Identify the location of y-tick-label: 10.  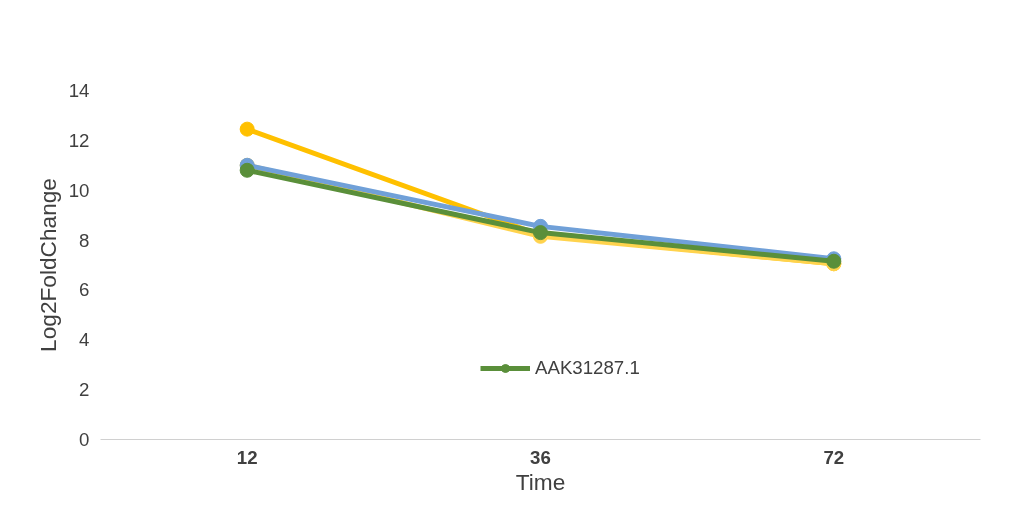
(79, 190).